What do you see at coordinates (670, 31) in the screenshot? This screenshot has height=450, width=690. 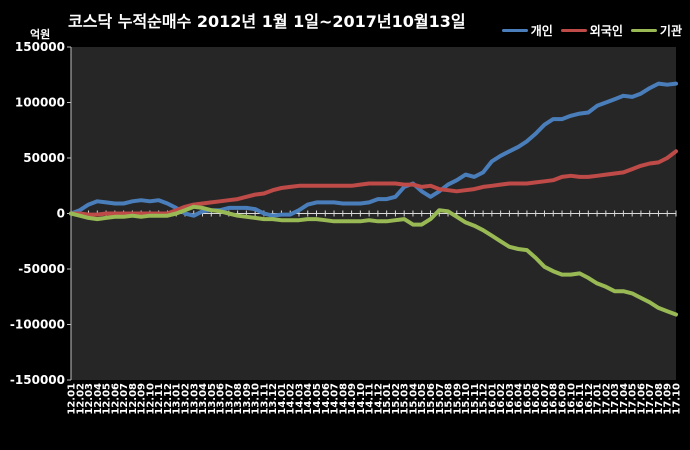 I see `legend-label-institution: 기관` at bounding box center [670, 31].